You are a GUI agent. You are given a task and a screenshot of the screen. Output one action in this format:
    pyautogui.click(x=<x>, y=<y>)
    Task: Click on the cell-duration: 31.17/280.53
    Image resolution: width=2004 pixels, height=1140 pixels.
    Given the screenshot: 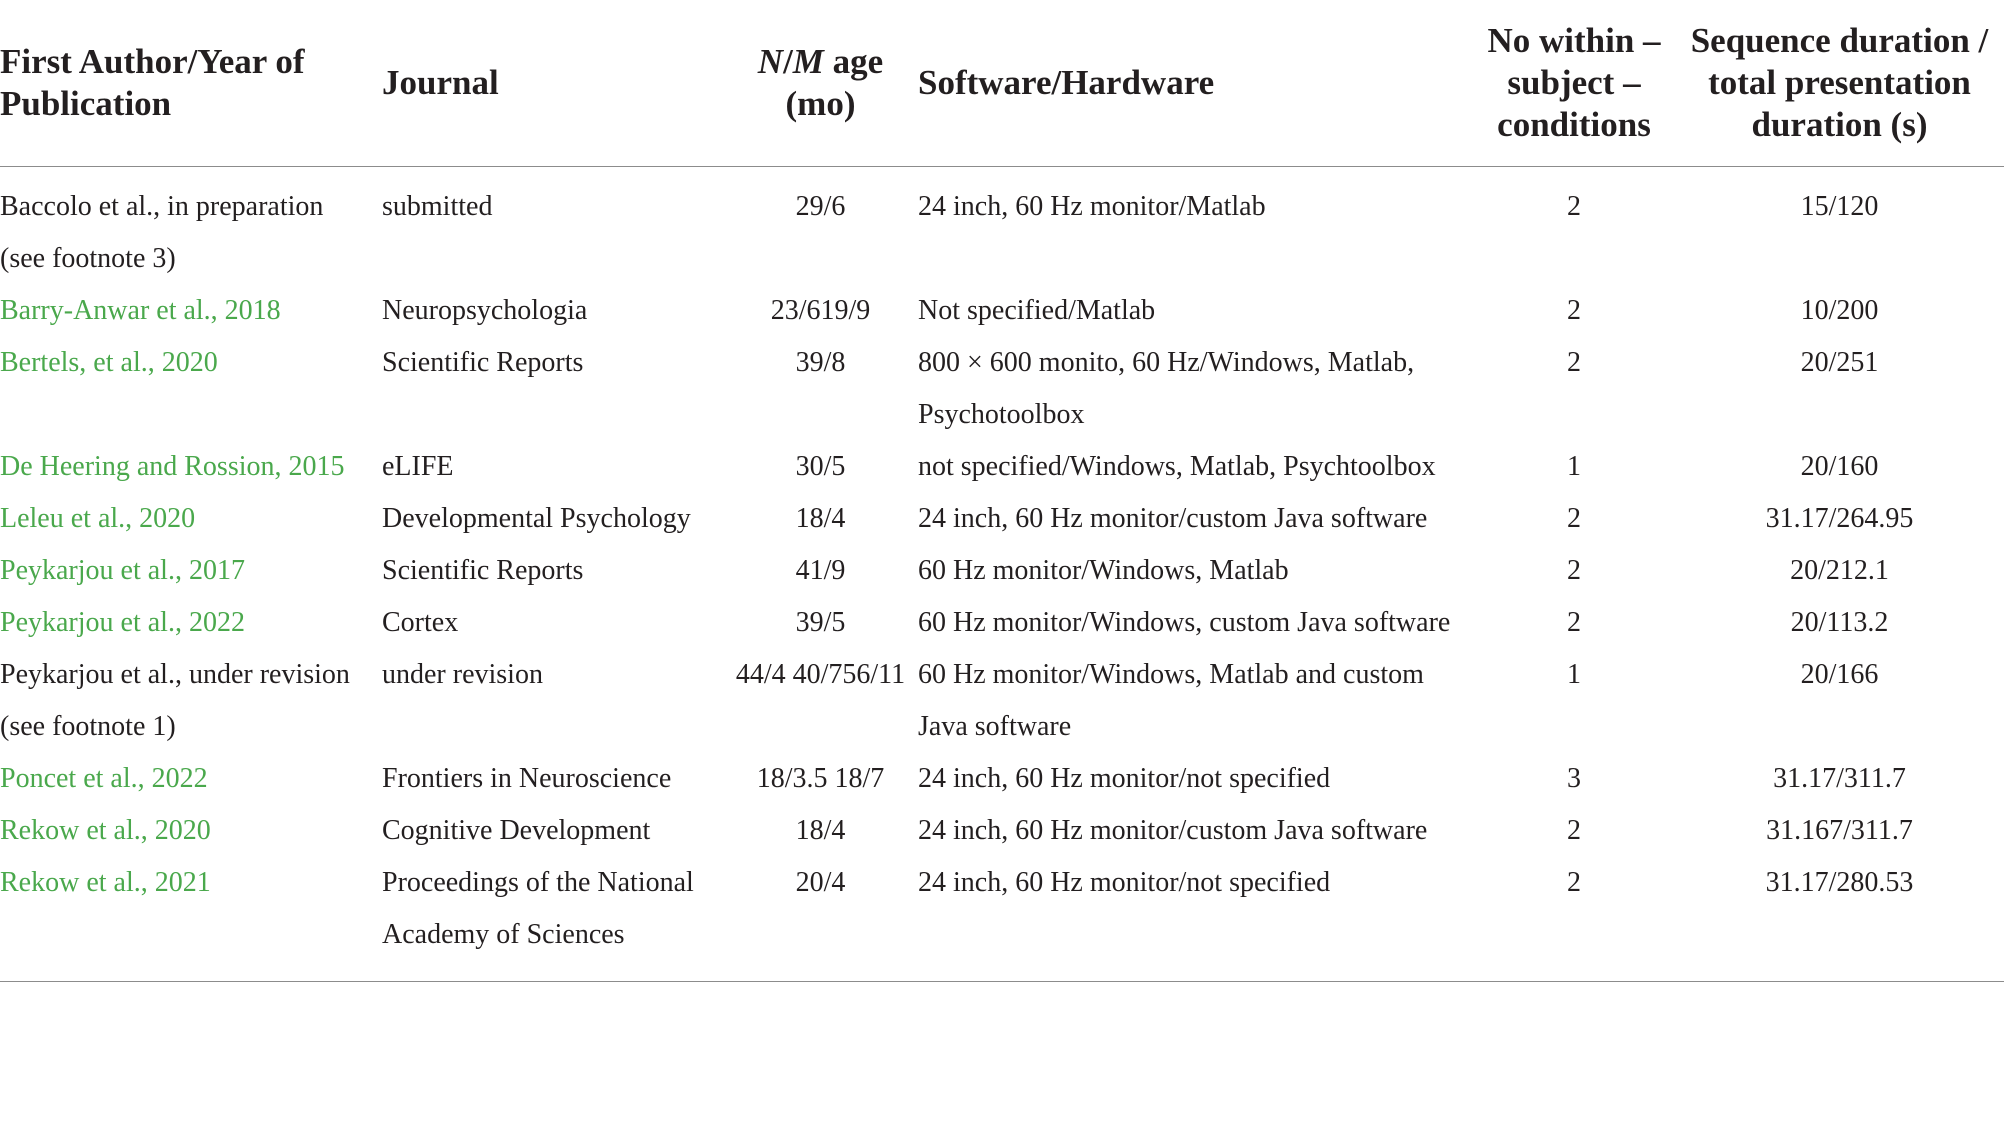 What is the action you would take?
    pyautogui.click(x=1839, y=882)
    